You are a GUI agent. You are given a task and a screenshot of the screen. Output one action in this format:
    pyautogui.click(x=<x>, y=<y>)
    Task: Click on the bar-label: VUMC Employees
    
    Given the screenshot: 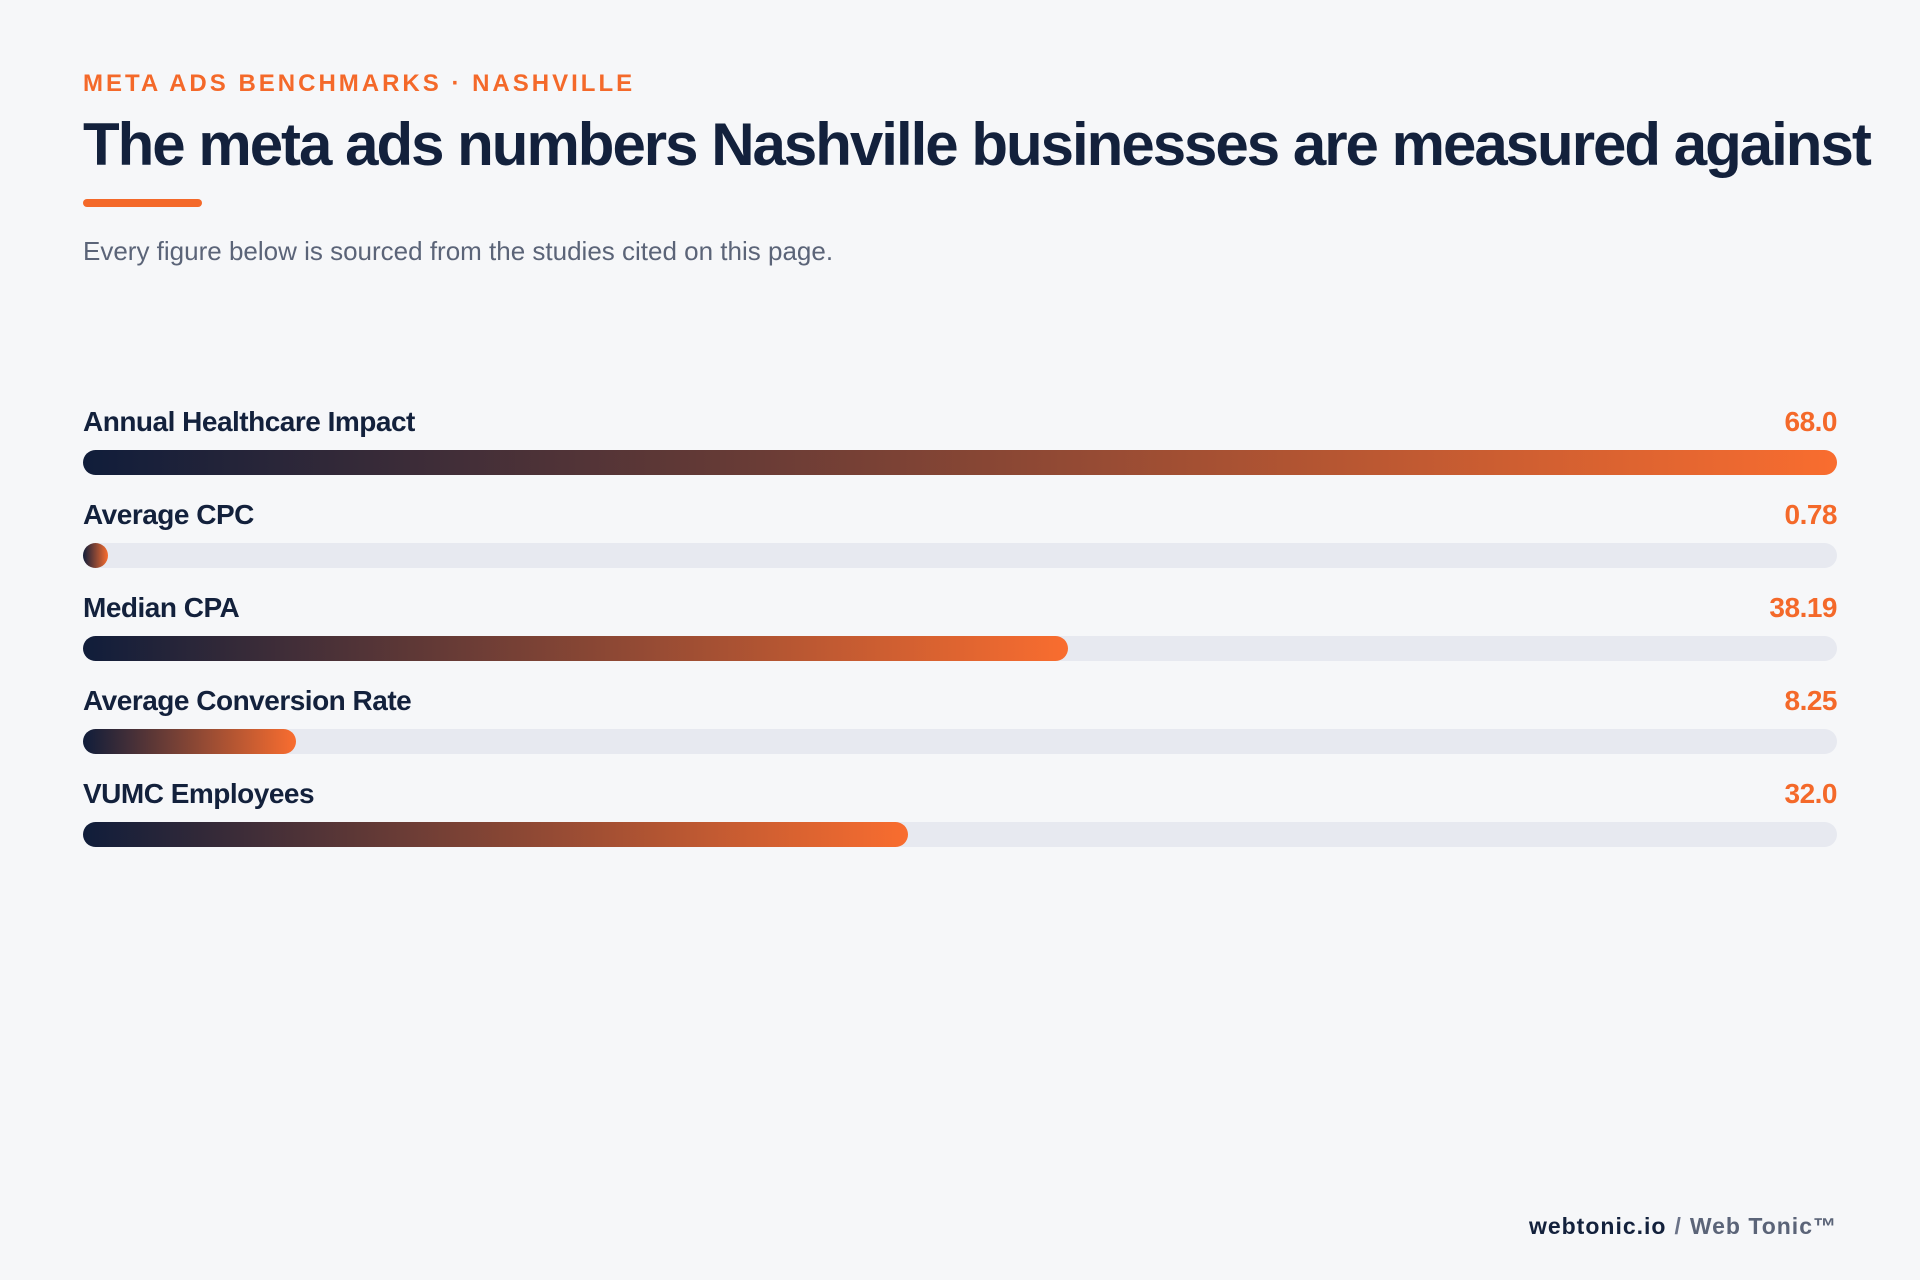 What is the action you would take?
    pyautogui.click(x=199, y=793)
    